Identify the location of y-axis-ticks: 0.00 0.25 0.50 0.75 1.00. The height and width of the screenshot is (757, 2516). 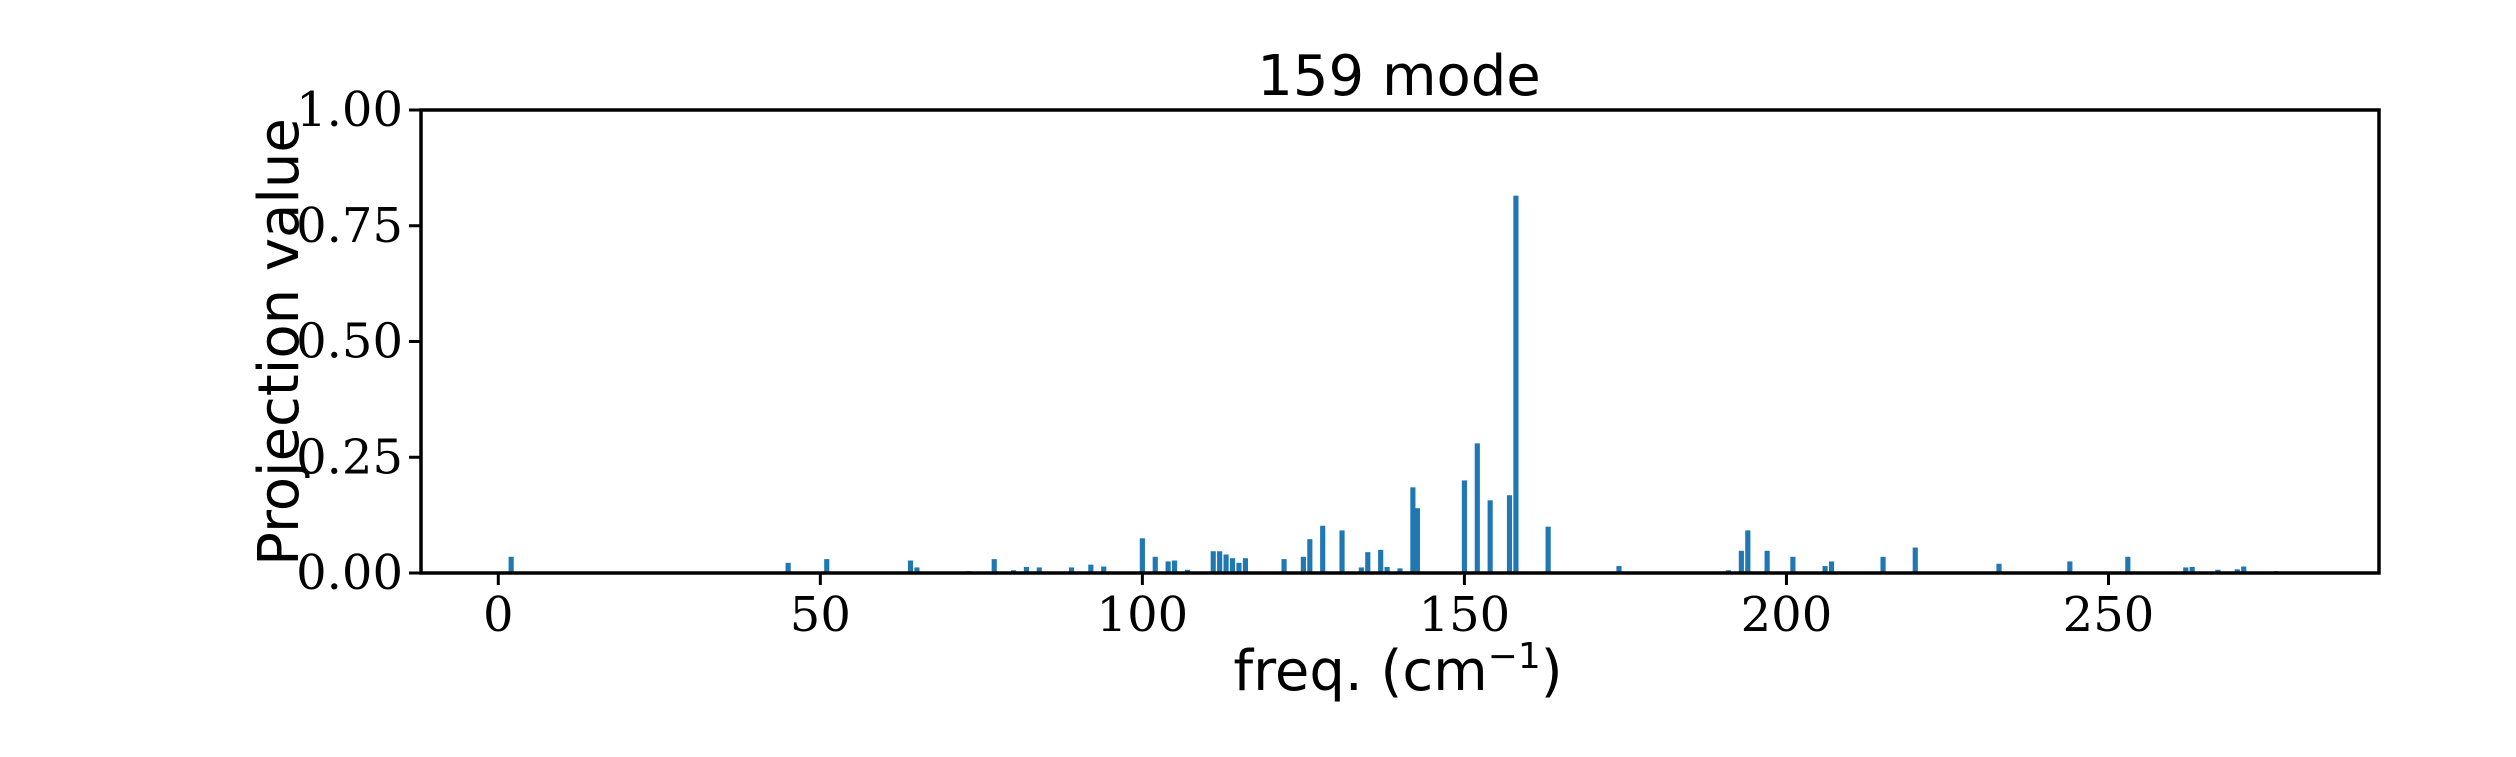
(358, 341).